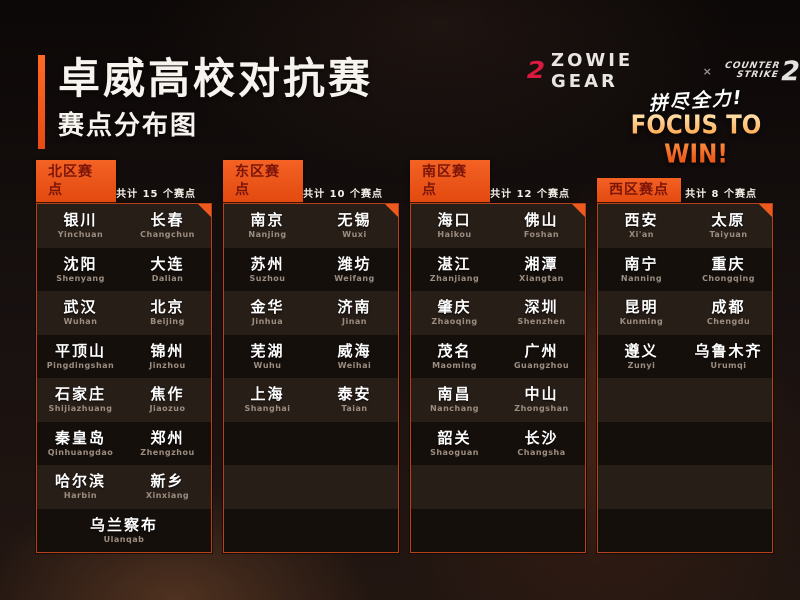 This screenshot has height=600, width=800. What do you see at coordinates (80, 394) in the screenshot?
I see `city-name-zh: 石家庄` at bounding box center [80, 394].